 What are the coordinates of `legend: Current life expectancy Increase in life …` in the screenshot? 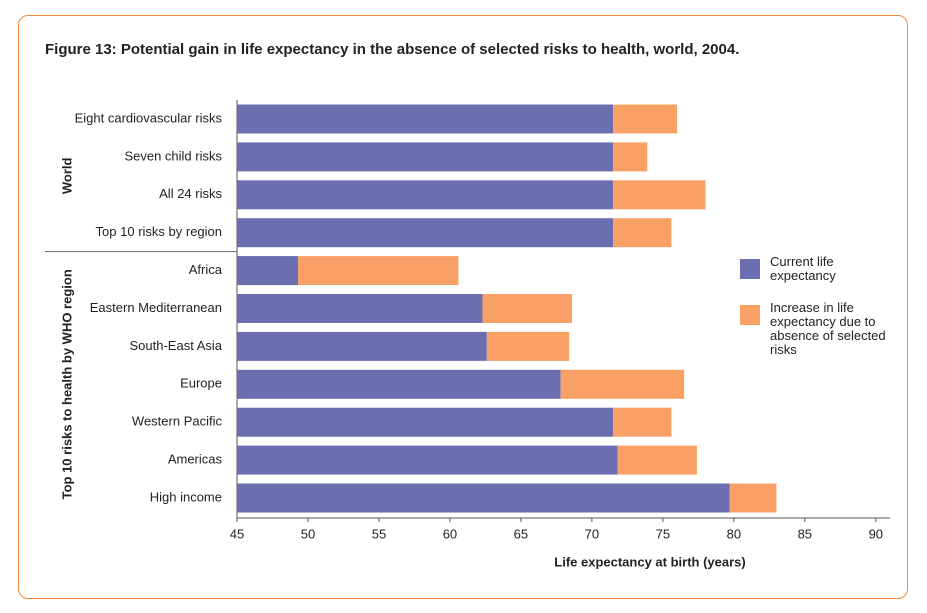 It's located at (820, 315).